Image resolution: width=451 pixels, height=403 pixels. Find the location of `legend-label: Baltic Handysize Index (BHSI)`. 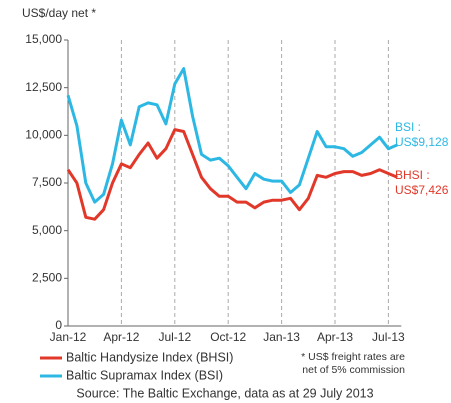

legend-label: Baltic Handysize Index (BHSI) is located at coordinates (149, 357).